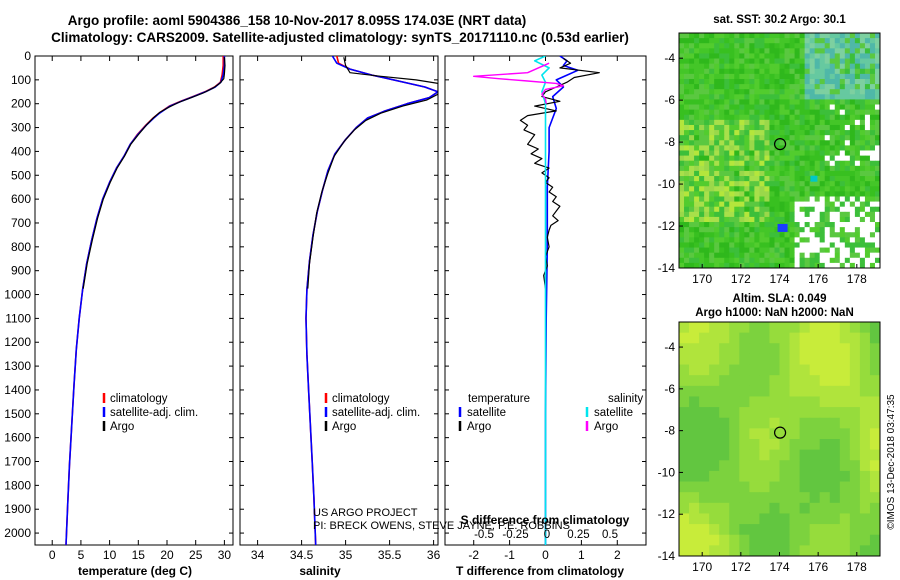 This screenshot has height=580, width=900. What do you see at coordinates (774, 313) in the screenshot?
I see `sla-map-subtitle: Argo h1000: NaN h2000: NaN` at bounding box center [774, 313].